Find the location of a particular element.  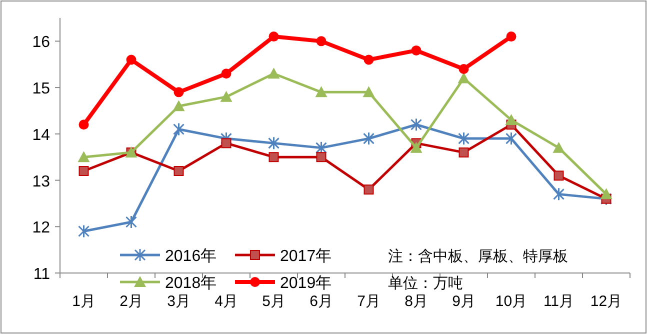

x-tick-label: 11月 is located at coordinates (558, 301).